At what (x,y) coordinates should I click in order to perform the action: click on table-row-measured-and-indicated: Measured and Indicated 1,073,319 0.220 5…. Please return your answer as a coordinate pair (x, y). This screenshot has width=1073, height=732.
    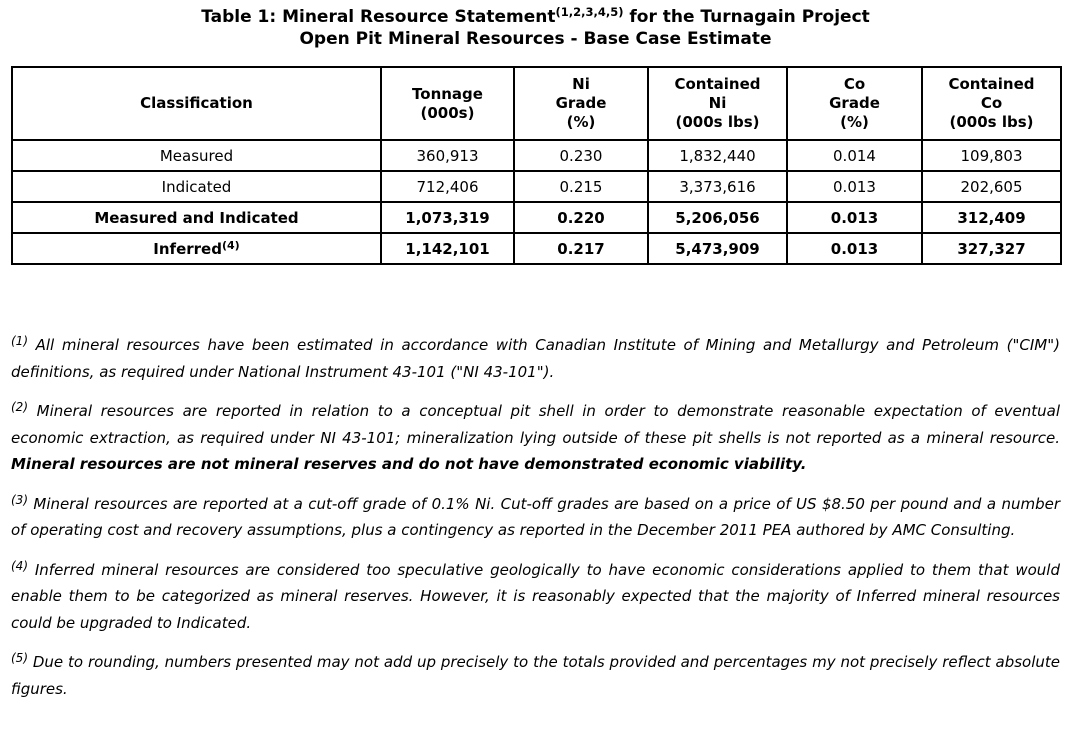
    Looking at the image, I should click on (536, 217).